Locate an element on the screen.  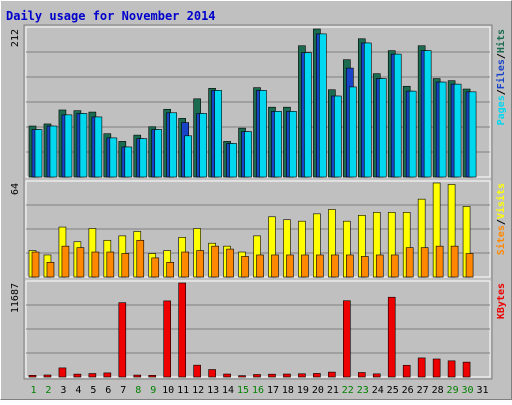
x-tick-label: 28 is located at coordinates (438, 390).